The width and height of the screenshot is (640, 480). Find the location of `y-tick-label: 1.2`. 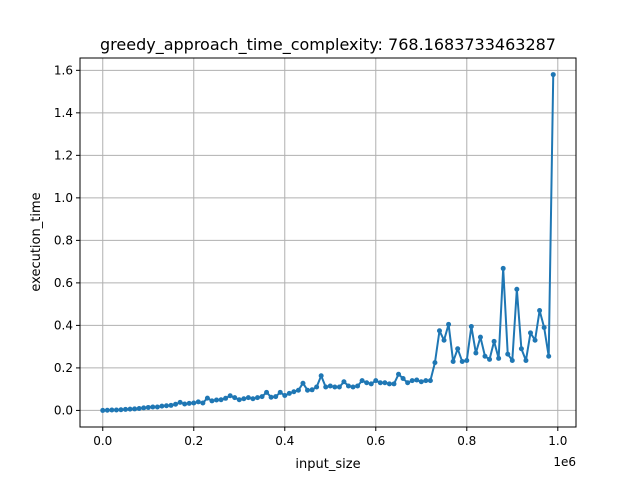

y-tick-label: 1.2 is located at coordinates (63, 155).